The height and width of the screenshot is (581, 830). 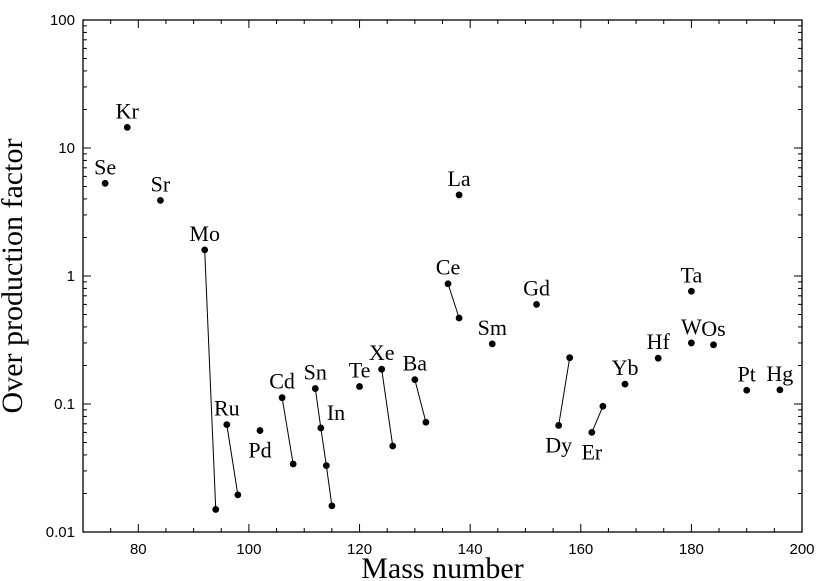 What do you see at coordinates (60, 532) in the screenshot?
I see `y-tick-label: 0.01` at bounding box center [60, 532].